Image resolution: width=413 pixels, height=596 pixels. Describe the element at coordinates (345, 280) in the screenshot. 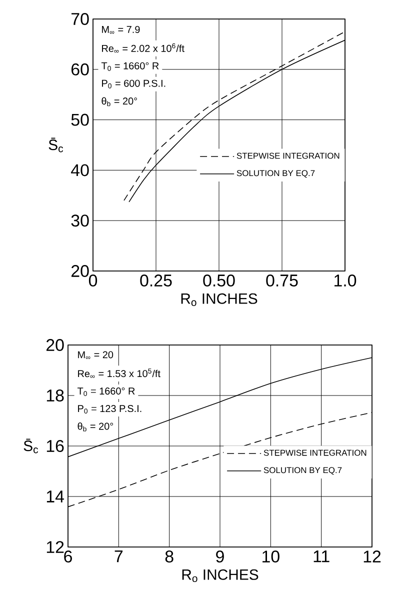

I see `x-tick-label: 1.0` at that location.